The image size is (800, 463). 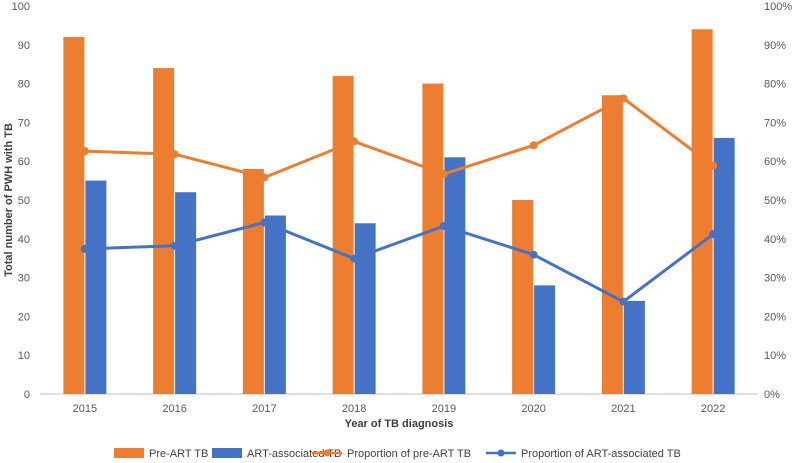 I want to click on y2-tick-label: 80%, so click(x=775, y=85).